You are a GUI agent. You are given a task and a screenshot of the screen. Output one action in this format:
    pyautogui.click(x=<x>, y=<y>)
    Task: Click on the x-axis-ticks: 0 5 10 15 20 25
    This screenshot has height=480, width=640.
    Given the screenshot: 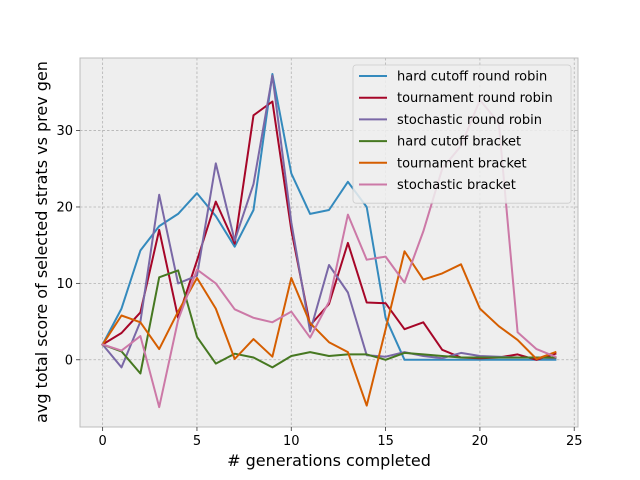 What is the action you would take?
    pyautogui.click(x=340, y=438)
    